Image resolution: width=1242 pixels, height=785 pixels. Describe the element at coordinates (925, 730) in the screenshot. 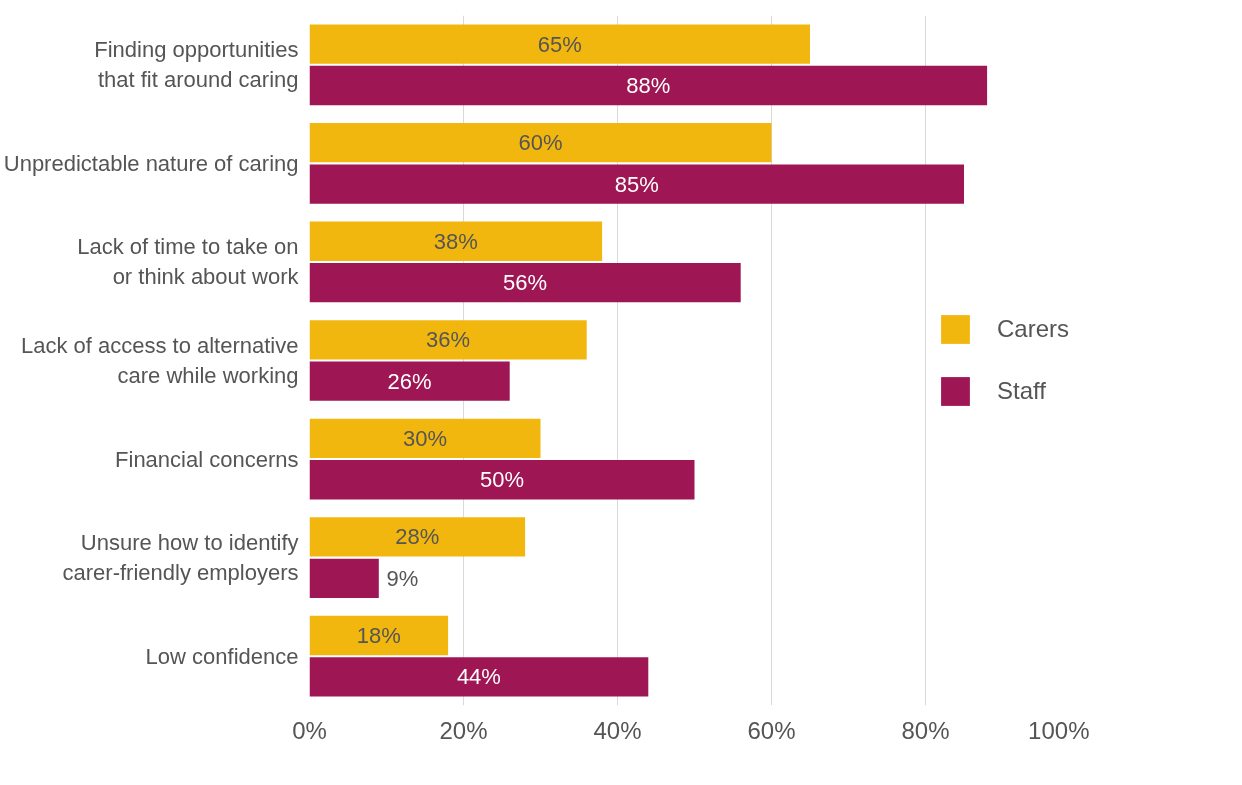

I see `x-tick-label: 80%` at that location.